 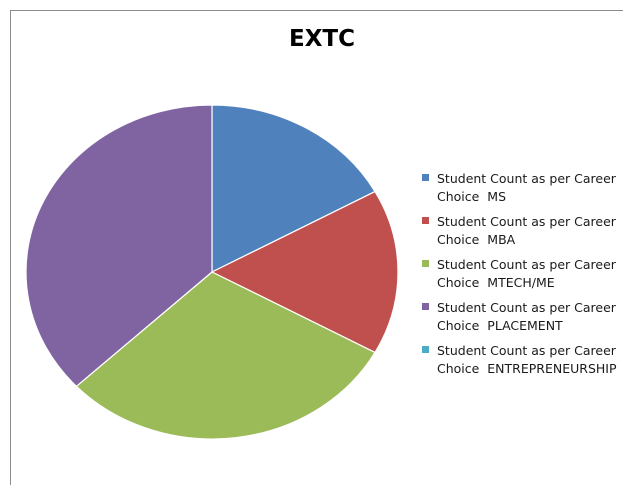 What do you see at coordinates (527, 368) in the screenshot?
I see `legend-label-line: Choice ENTREPRENEURSHIP` at bounding box center [527, 368].